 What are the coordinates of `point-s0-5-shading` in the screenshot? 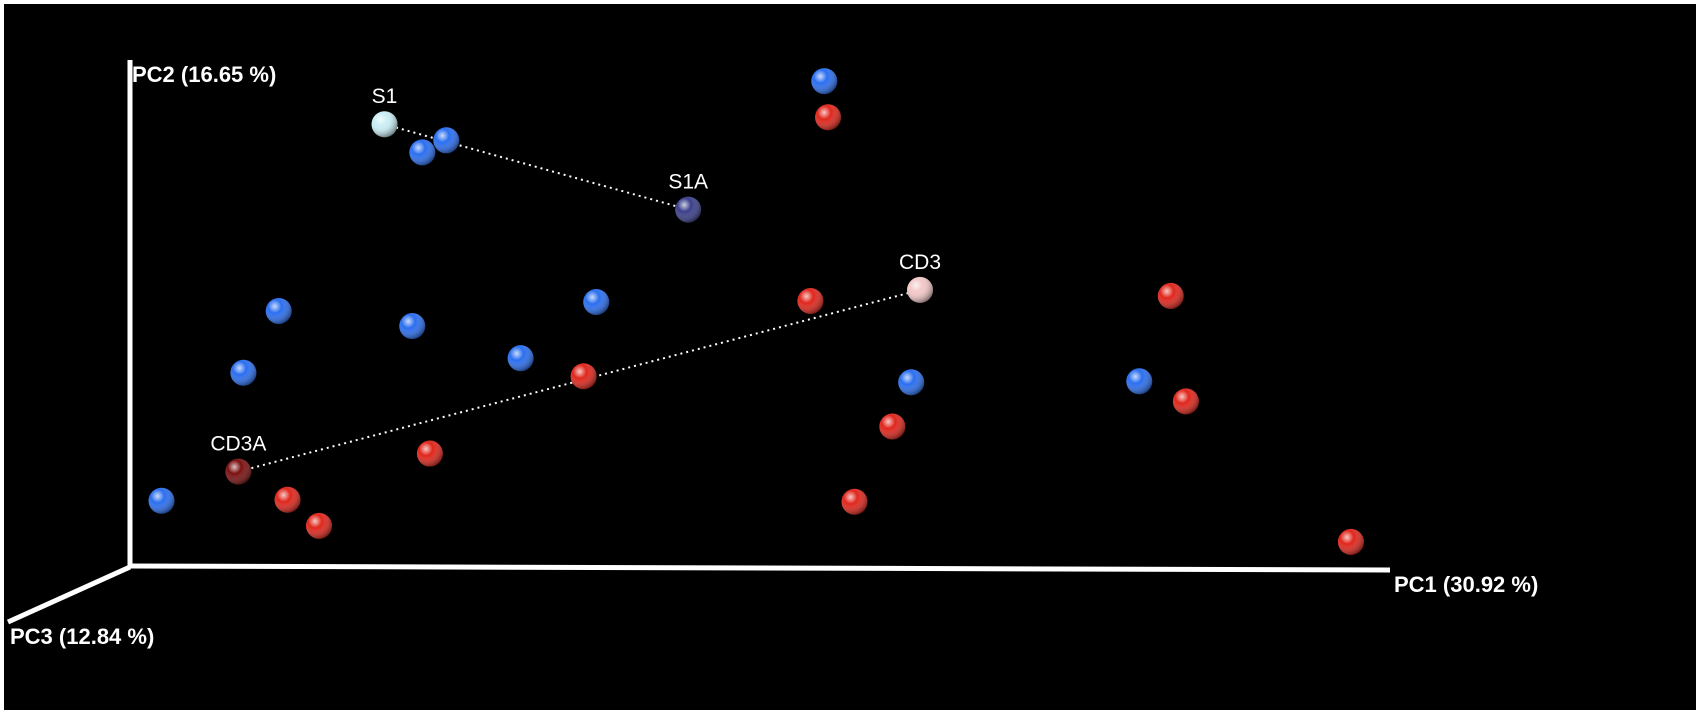 It's located at (446, 140).